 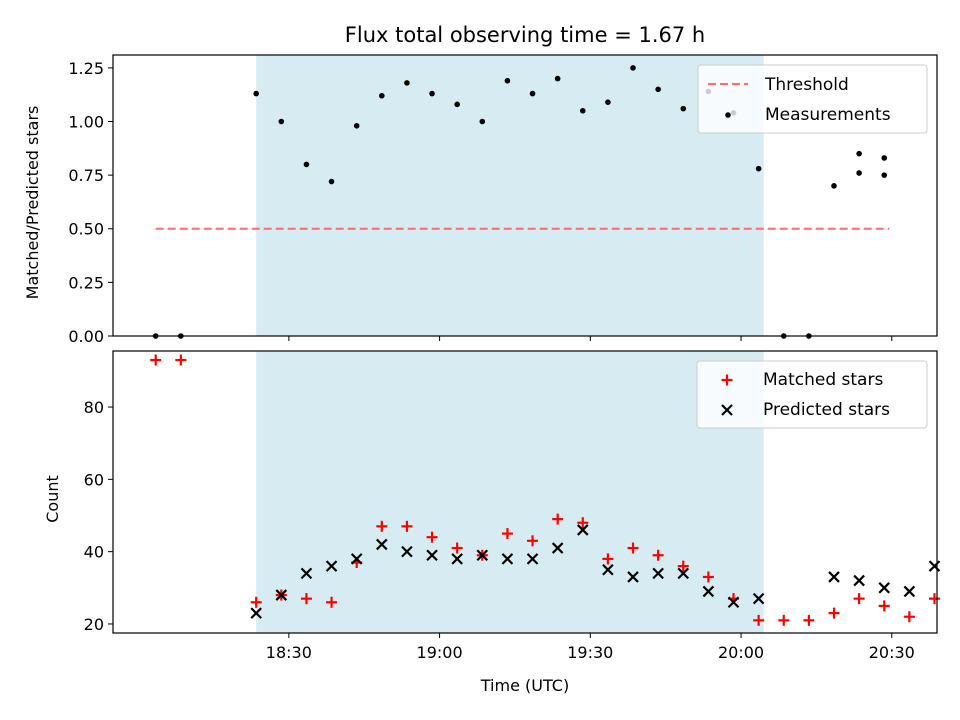 What do you see at coordinates (892, 652) in the screenshot?
I see `x-tick-label: 20:30` at bounding box center [892, 652].